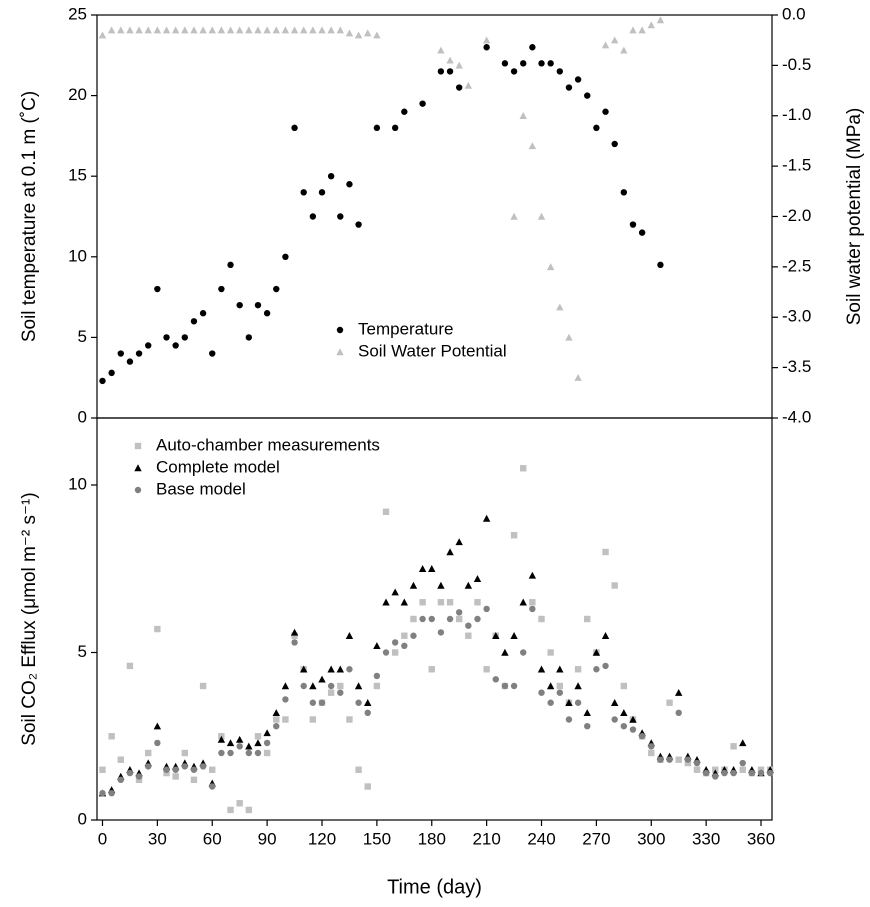 This screenshot has width=870, height=907. Describe the element at coordinates (796, 265) in the screenshot. I see `y2-tick-label: -2.5` at that location.